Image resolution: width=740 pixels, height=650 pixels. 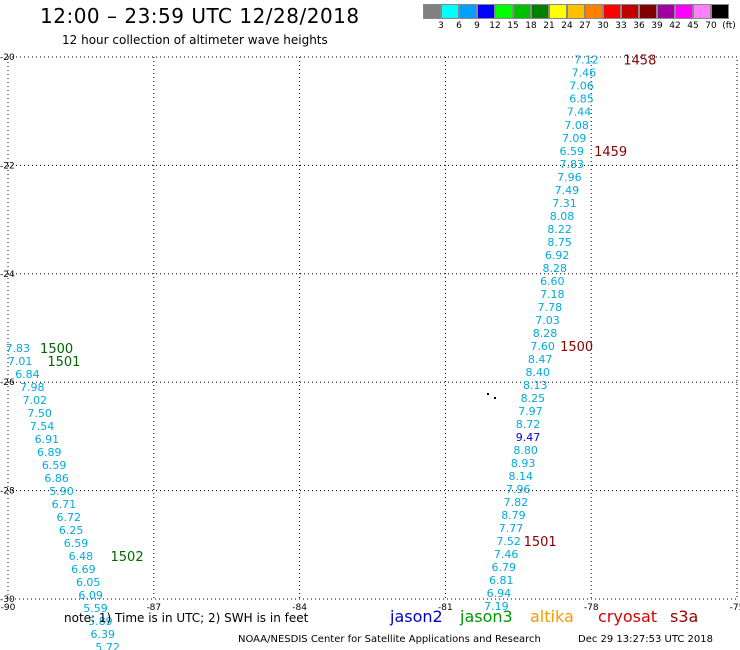 I want to click on swh-label: 7.54, so click(x=42, y=426).